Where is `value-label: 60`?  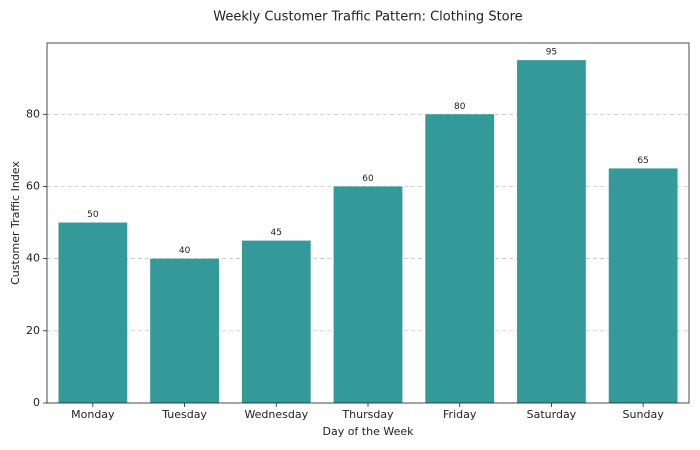
value-label: 60 is located at coordinates (368, 179).